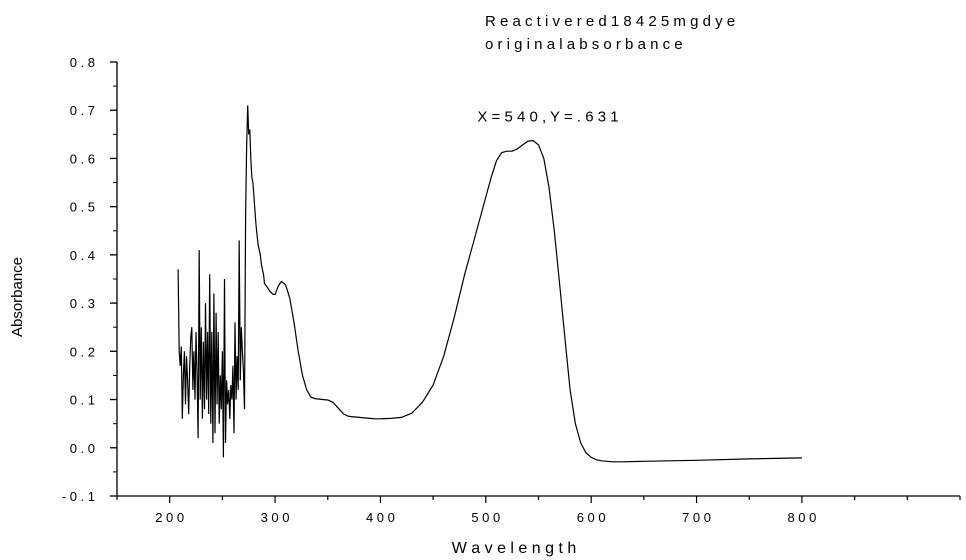 The height and width of the screenshot is (560, 966). What do you see at coordinates (82, 110) in the screenshot?
I see `y-tick-label: 0 . 7` at bounding box center [82, 110].